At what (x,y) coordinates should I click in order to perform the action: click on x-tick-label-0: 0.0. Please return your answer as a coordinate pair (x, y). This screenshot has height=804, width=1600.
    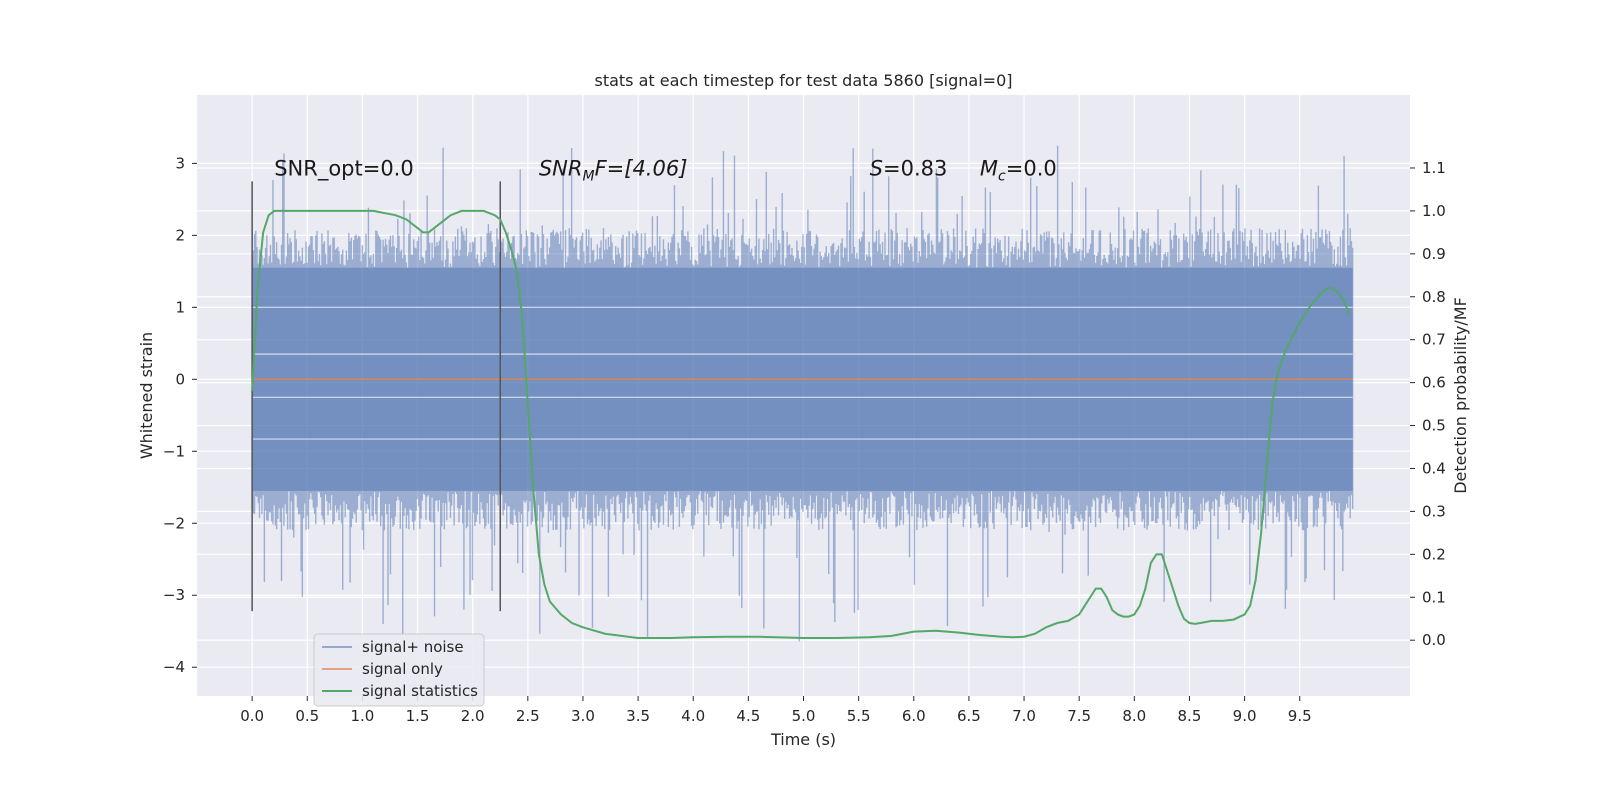
    Looking at the image, I should click on (252, 716).